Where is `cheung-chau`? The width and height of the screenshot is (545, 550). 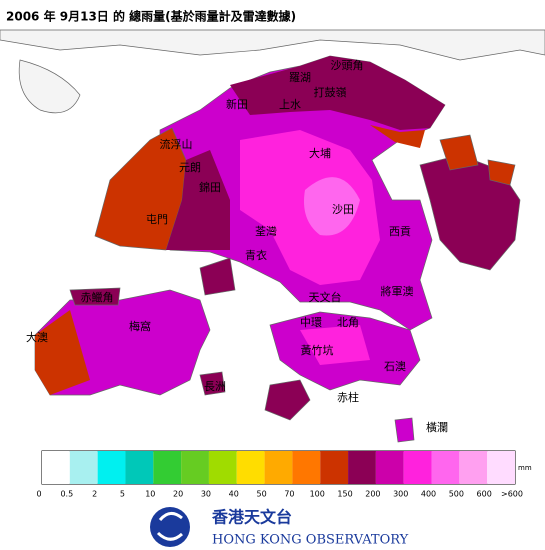 cheung-chau is located at coordinates (212, 383).